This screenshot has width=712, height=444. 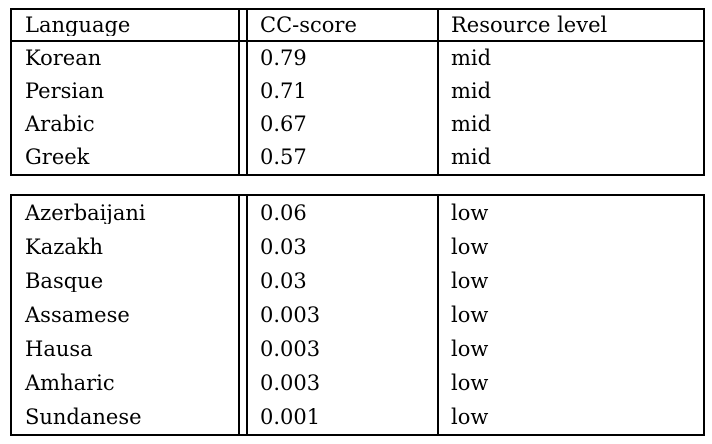 I want to click on language-cell: Persian, so click(x=65, y=91).